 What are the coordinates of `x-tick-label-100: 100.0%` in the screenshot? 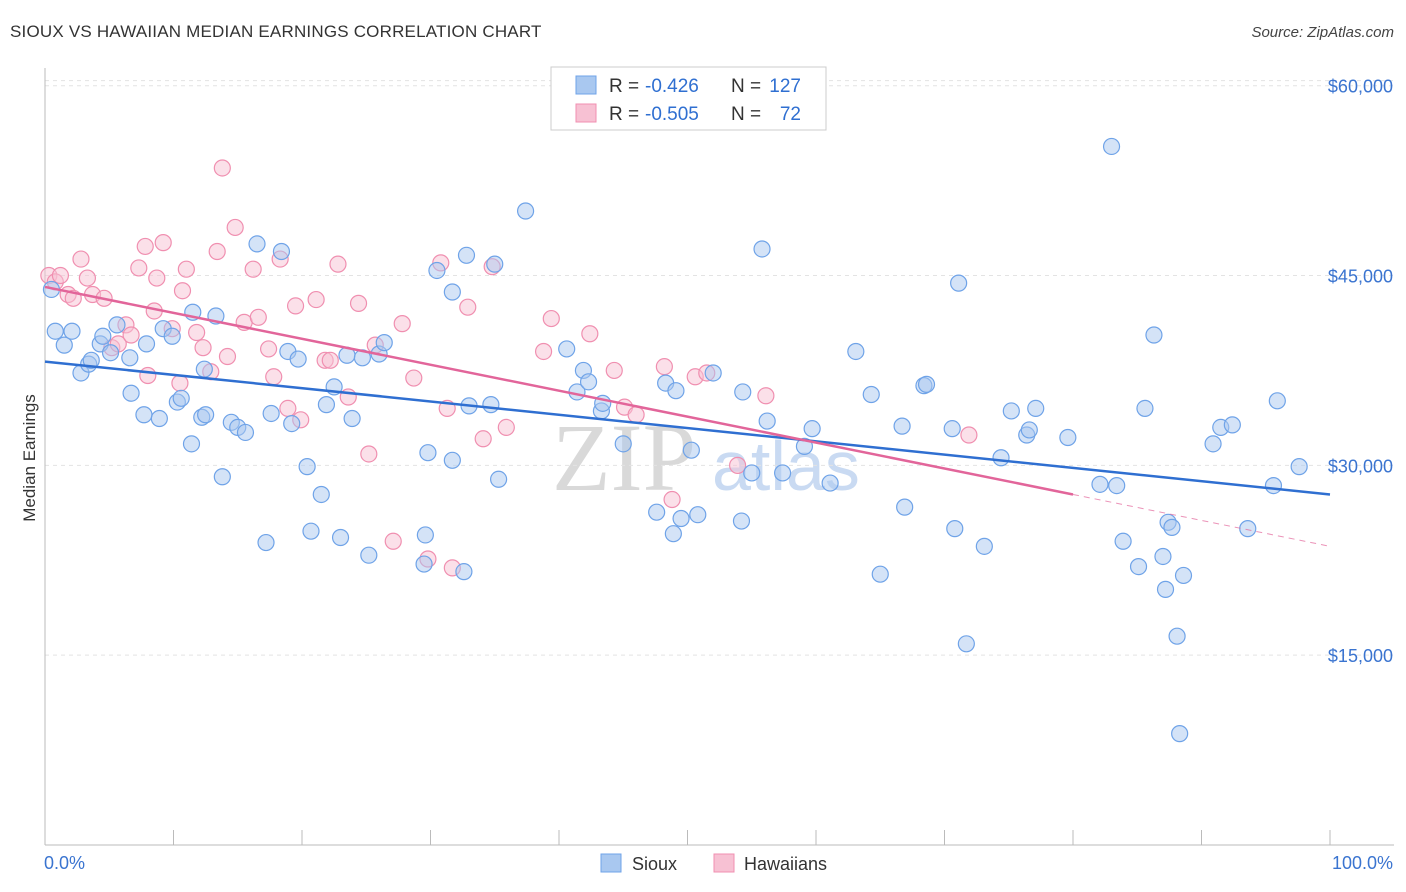 It's located at (1362, 863).